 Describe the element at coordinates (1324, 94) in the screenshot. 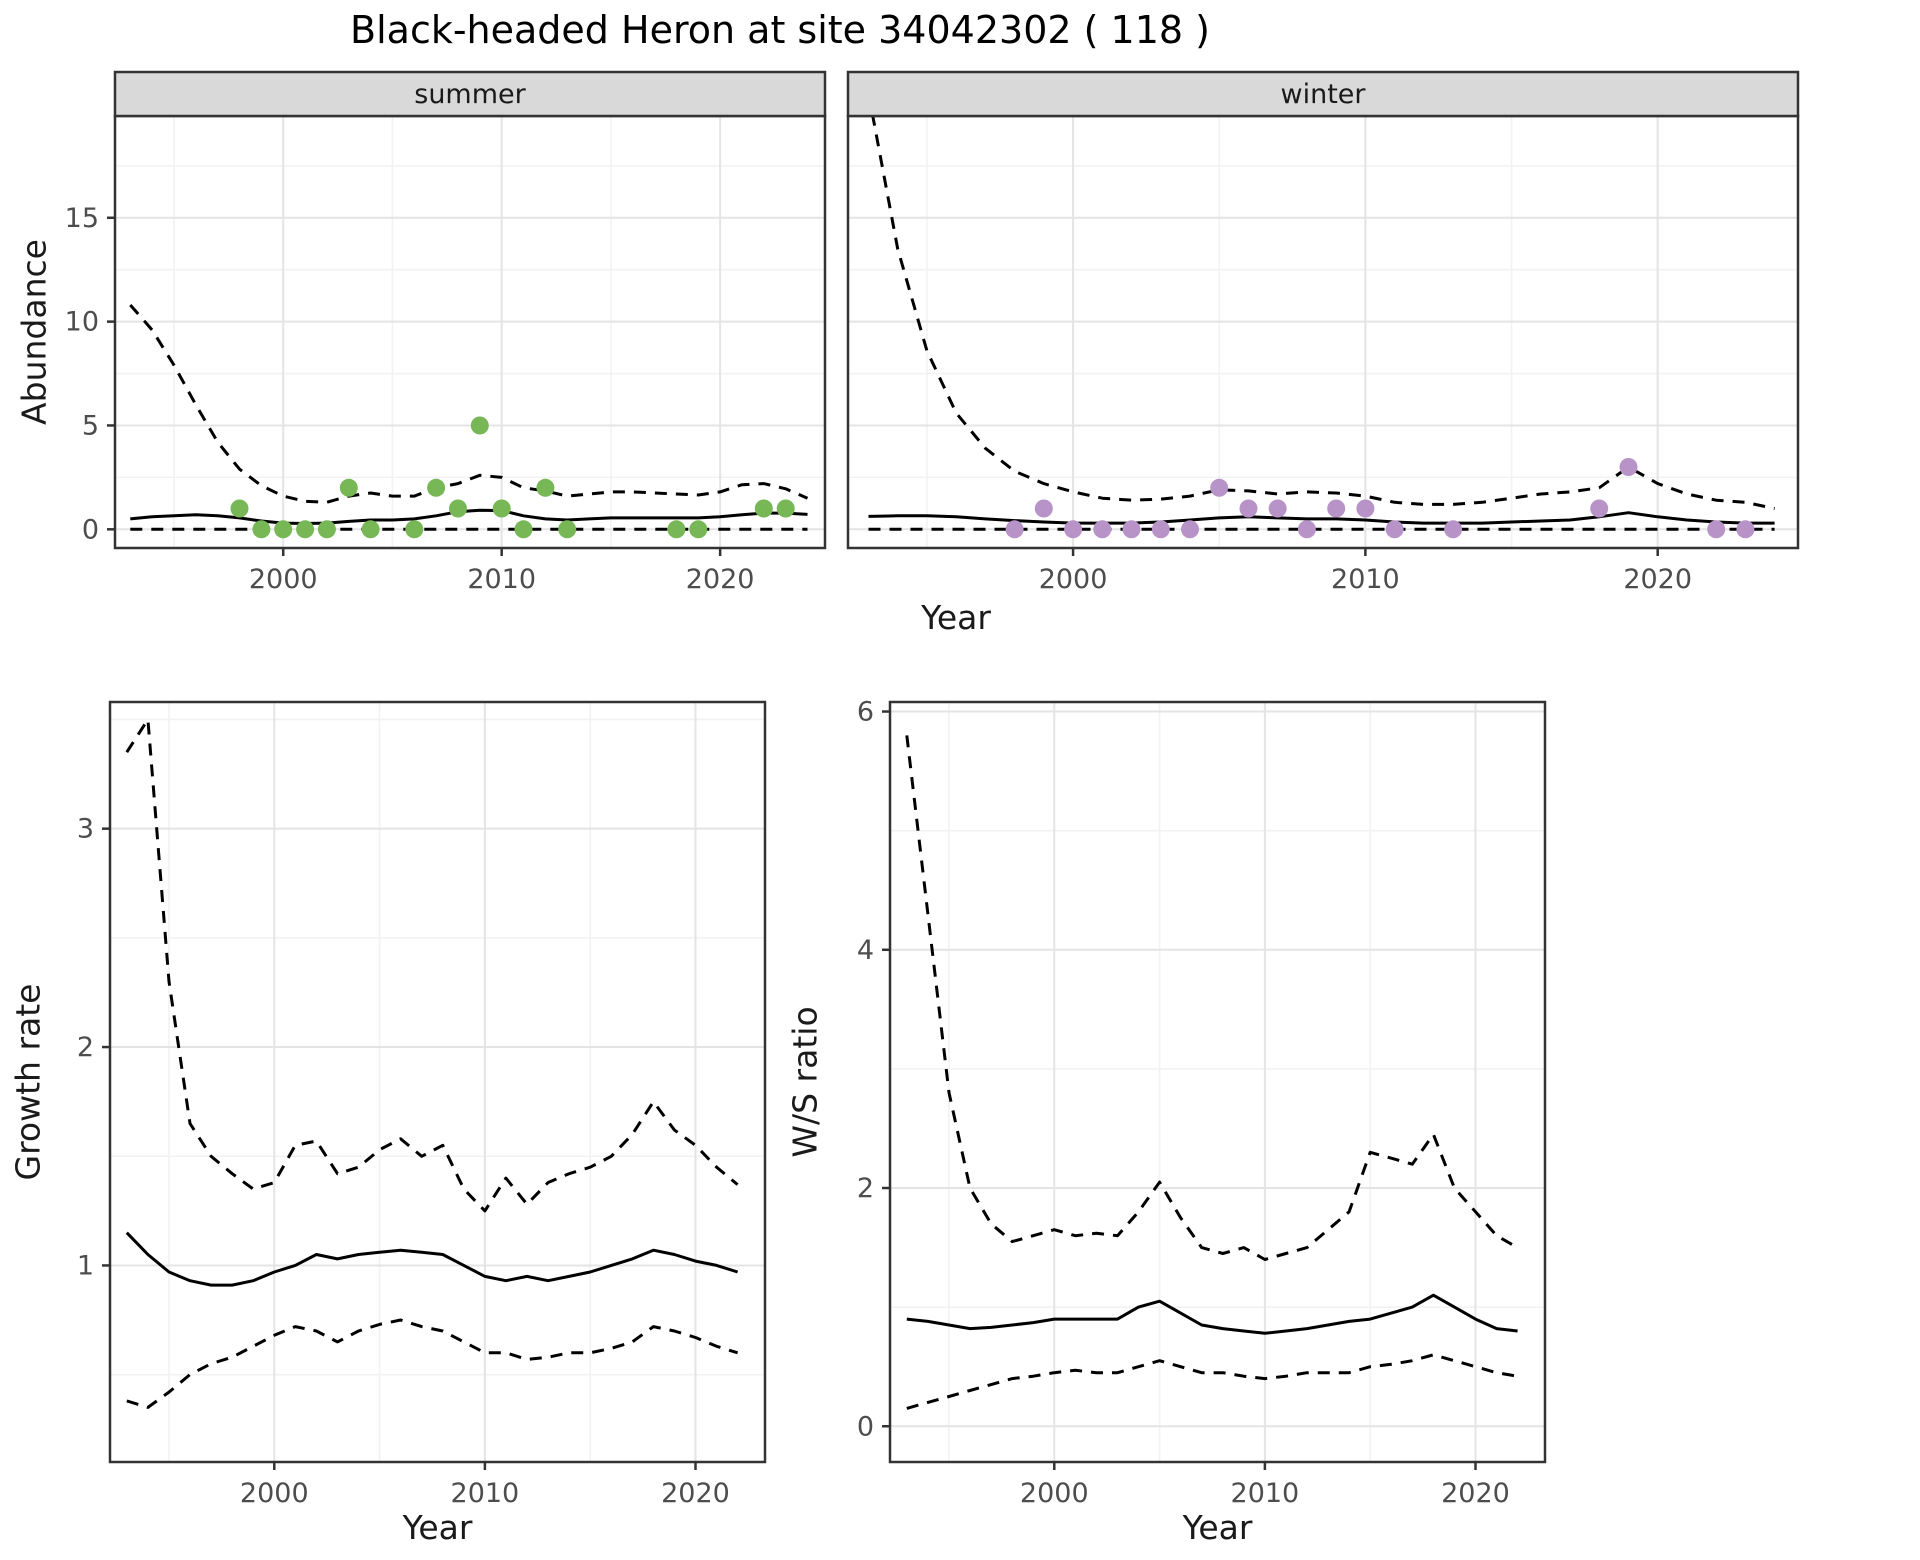

I see `svg-text: winter` at that location.